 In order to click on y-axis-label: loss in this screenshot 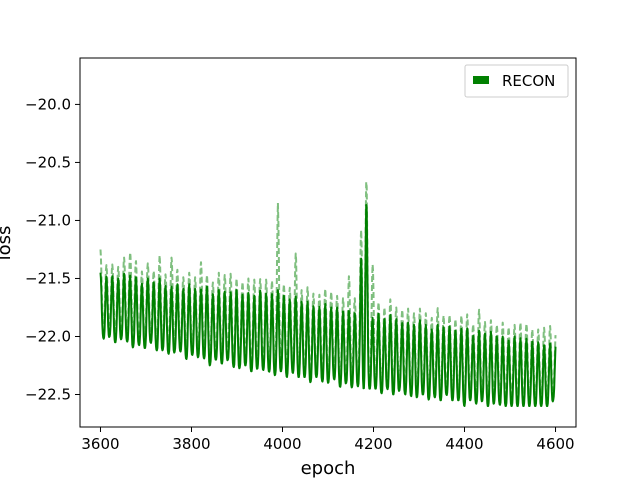, I will do `click(7, 243)`.